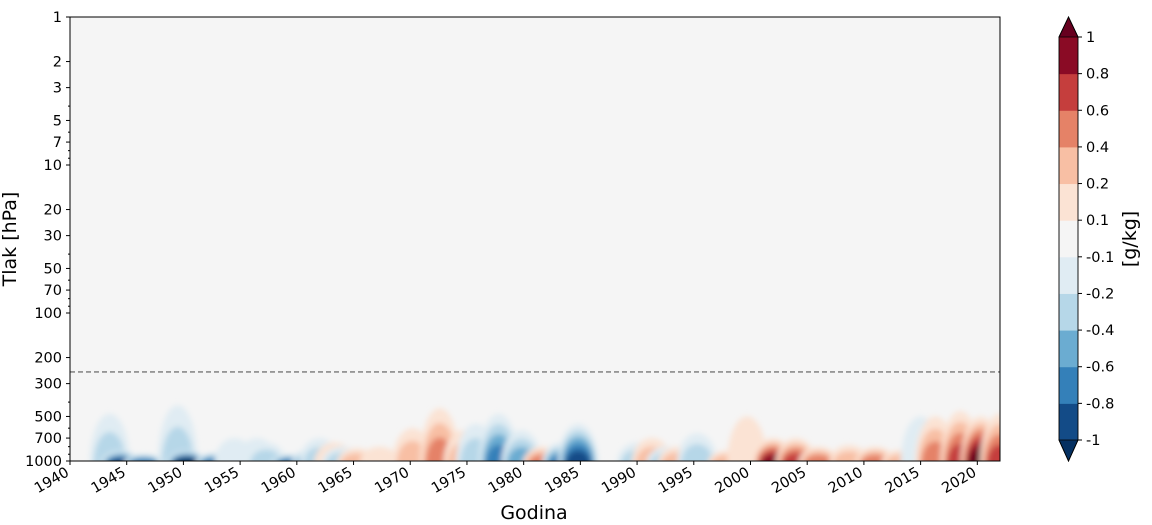  I want to click on x-tick-label: 1990, so click(619, 481).